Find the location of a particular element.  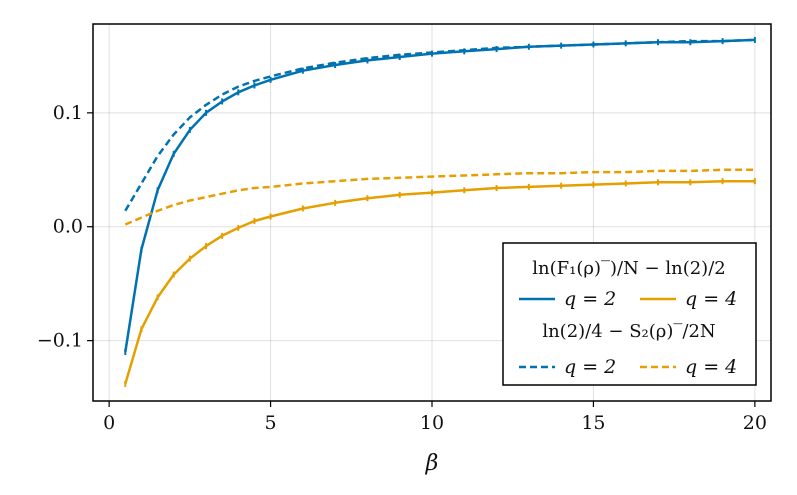

legend-label-q2-dashed: q = 2 is located at coordinates (590, 367).